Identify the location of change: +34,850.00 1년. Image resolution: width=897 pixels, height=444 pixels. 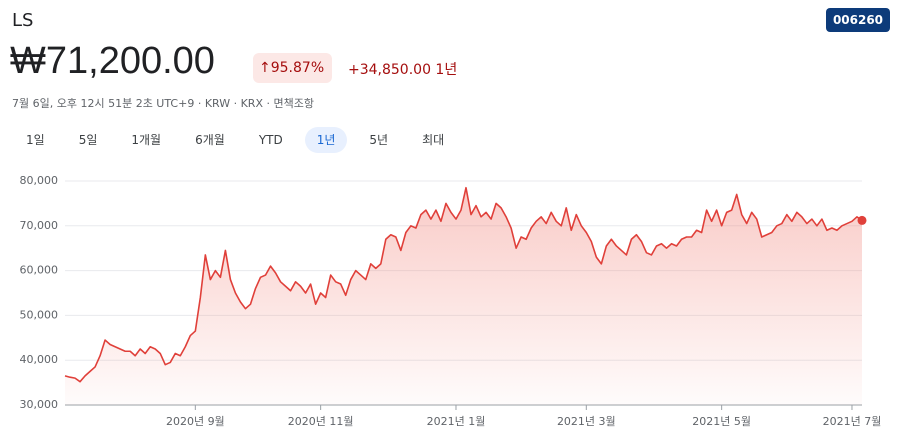
(403, 70).